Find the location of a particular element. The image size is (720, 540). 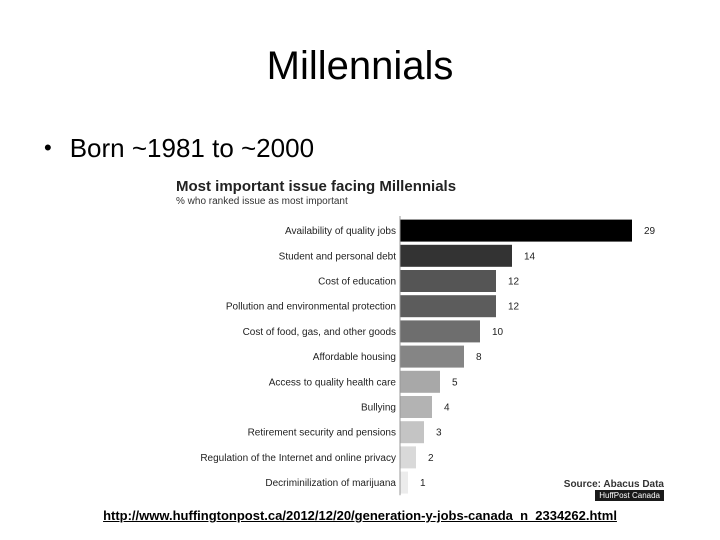

slide-title: Millennials is located at coordinates (360, 66).